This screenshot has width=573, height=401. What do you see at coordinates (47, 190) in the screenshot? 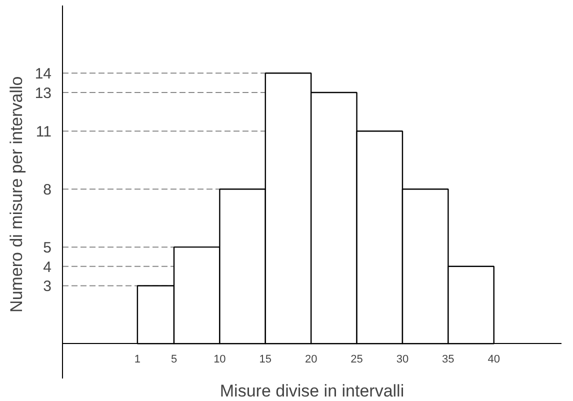
I see `y-tick-label: 8` at bounding box center [47, 190].